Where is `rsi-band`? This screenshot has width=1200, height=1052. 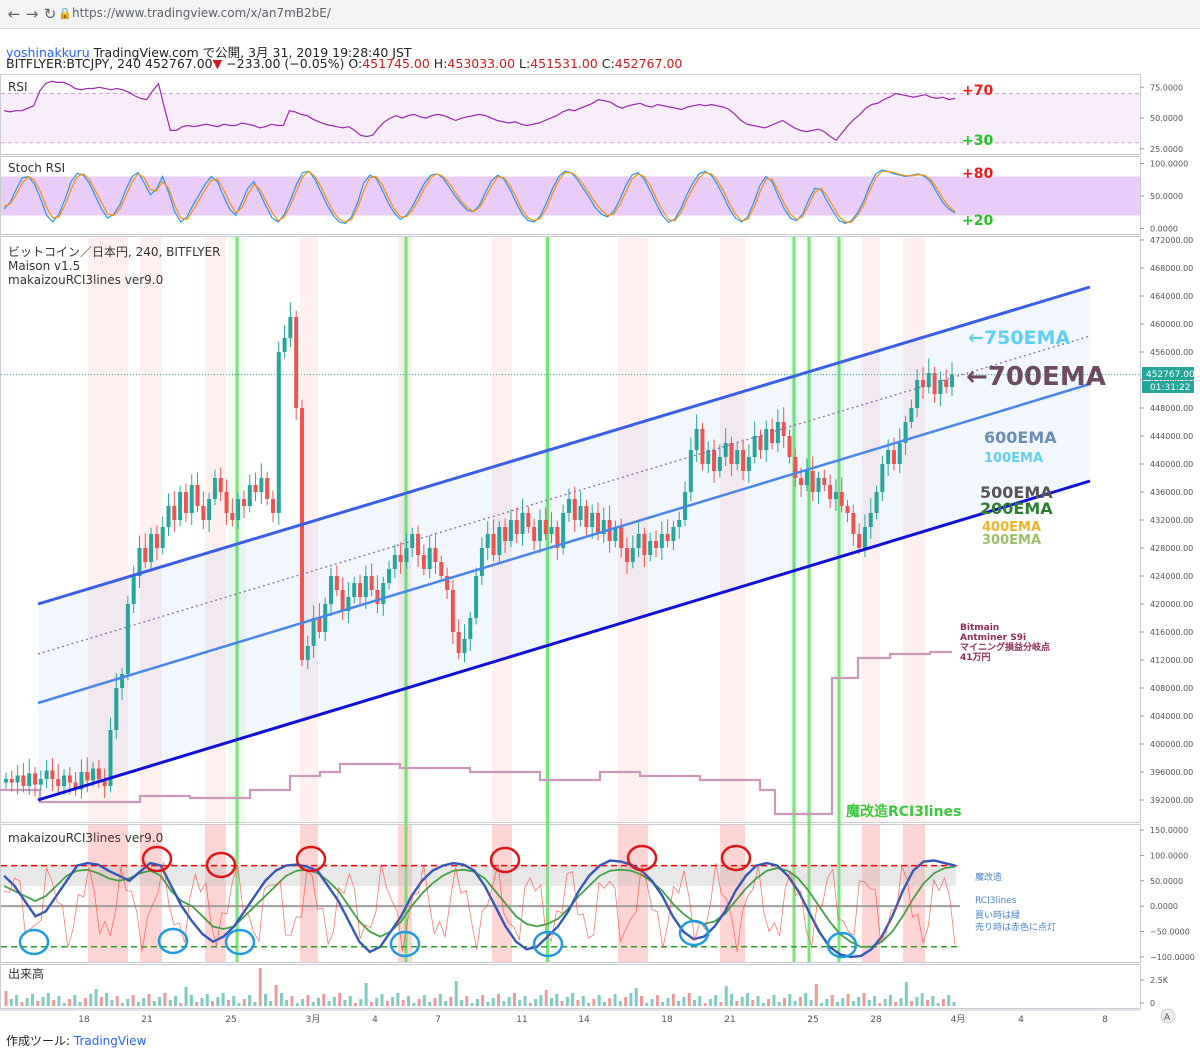
rsi-band is located at coordinates (570, 118).